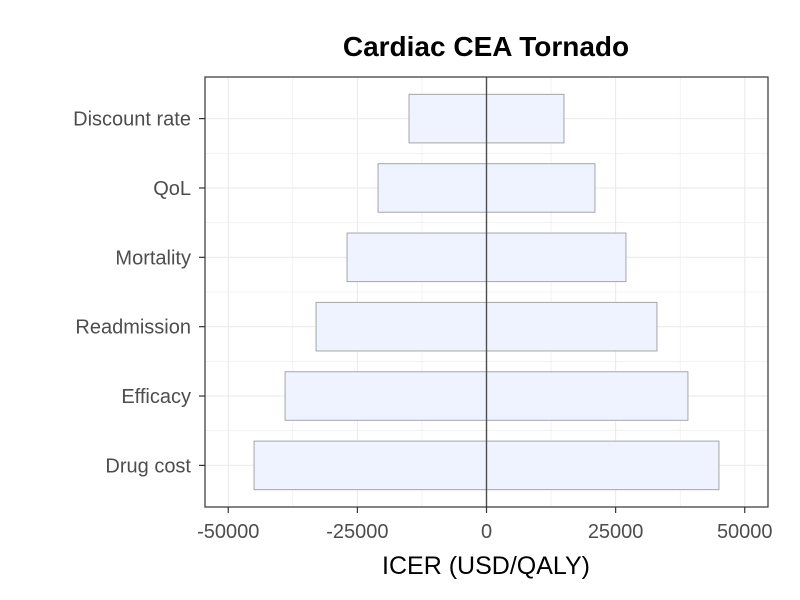  Describe the element at coordinates (486, 532) in the screenshot. I see `x-tick-label: 0` at that location.